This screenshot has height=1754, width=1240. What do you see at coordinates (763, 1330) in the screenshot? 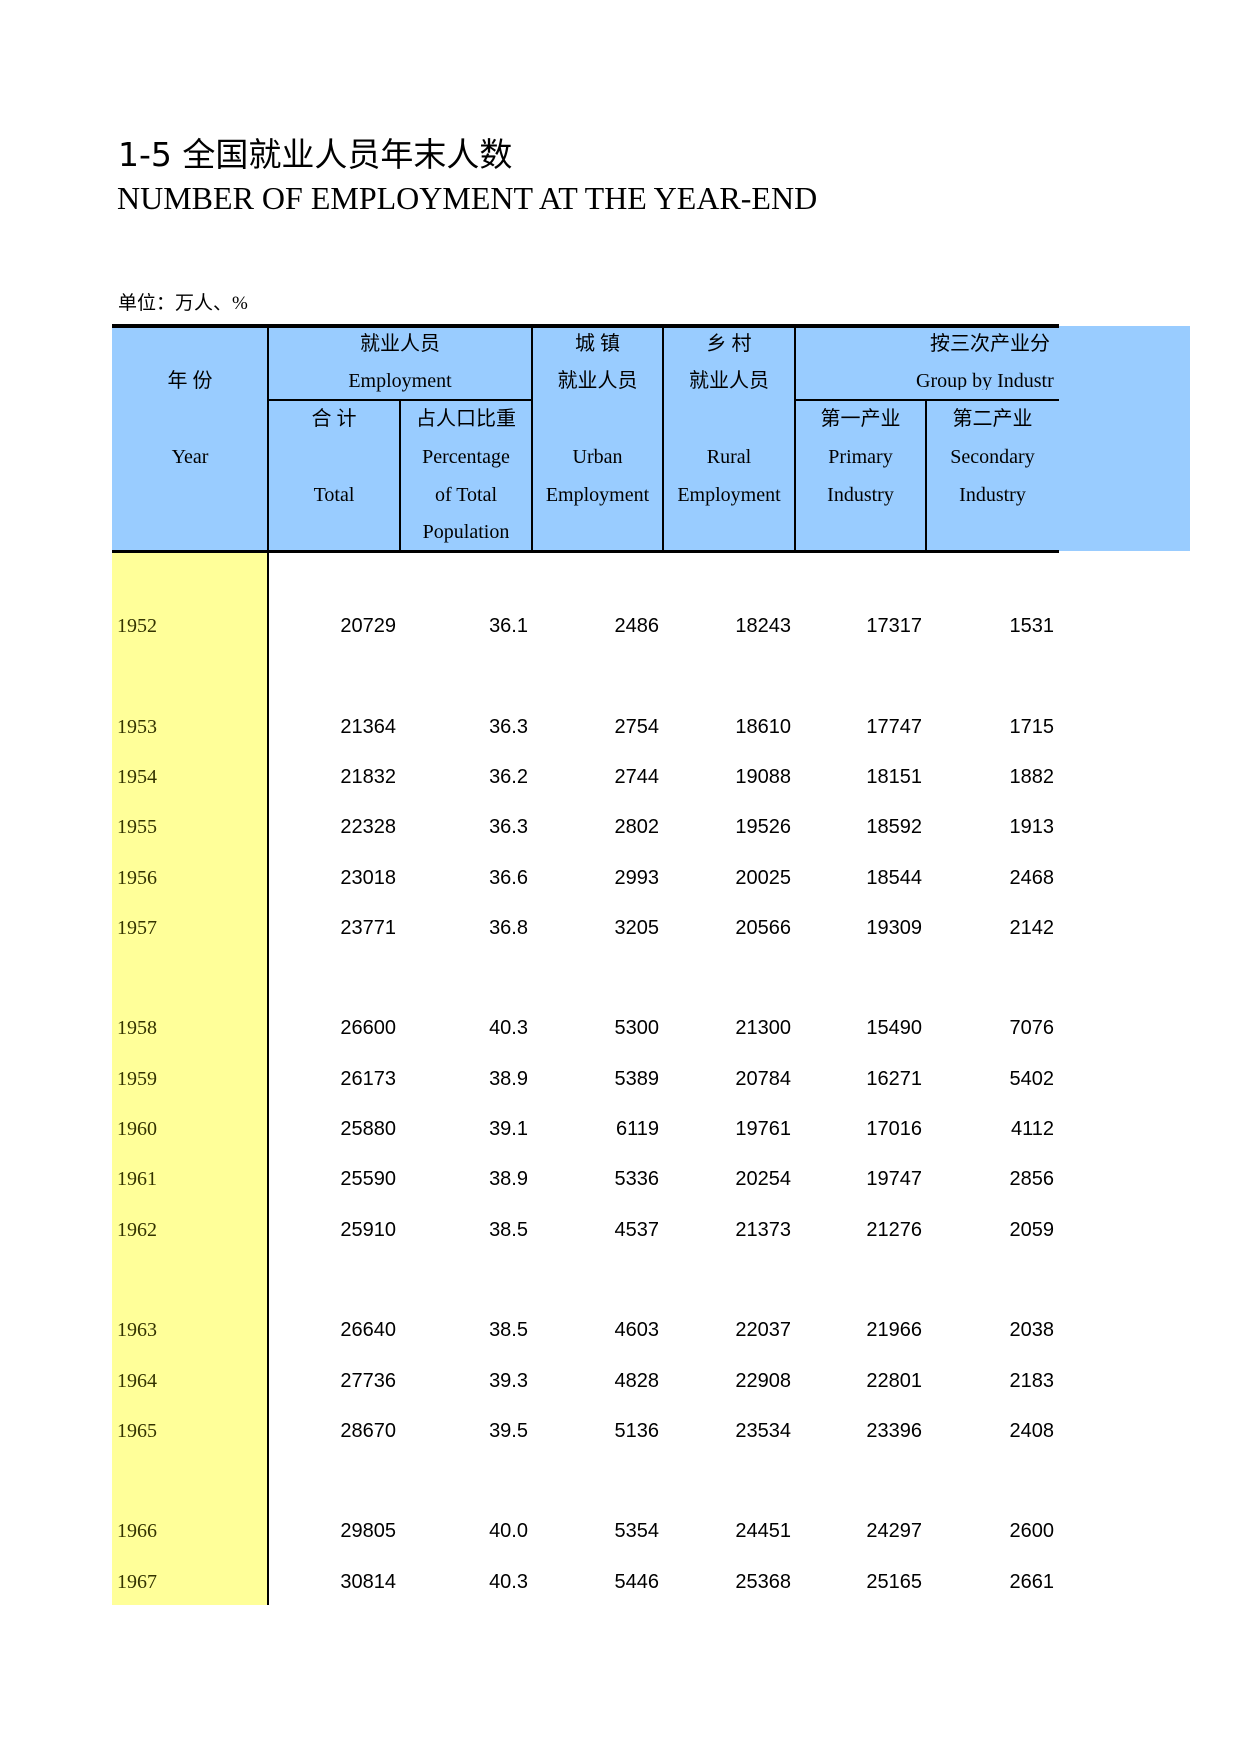
I see `value-cell: 22037` at bounding box center [763, 1330].